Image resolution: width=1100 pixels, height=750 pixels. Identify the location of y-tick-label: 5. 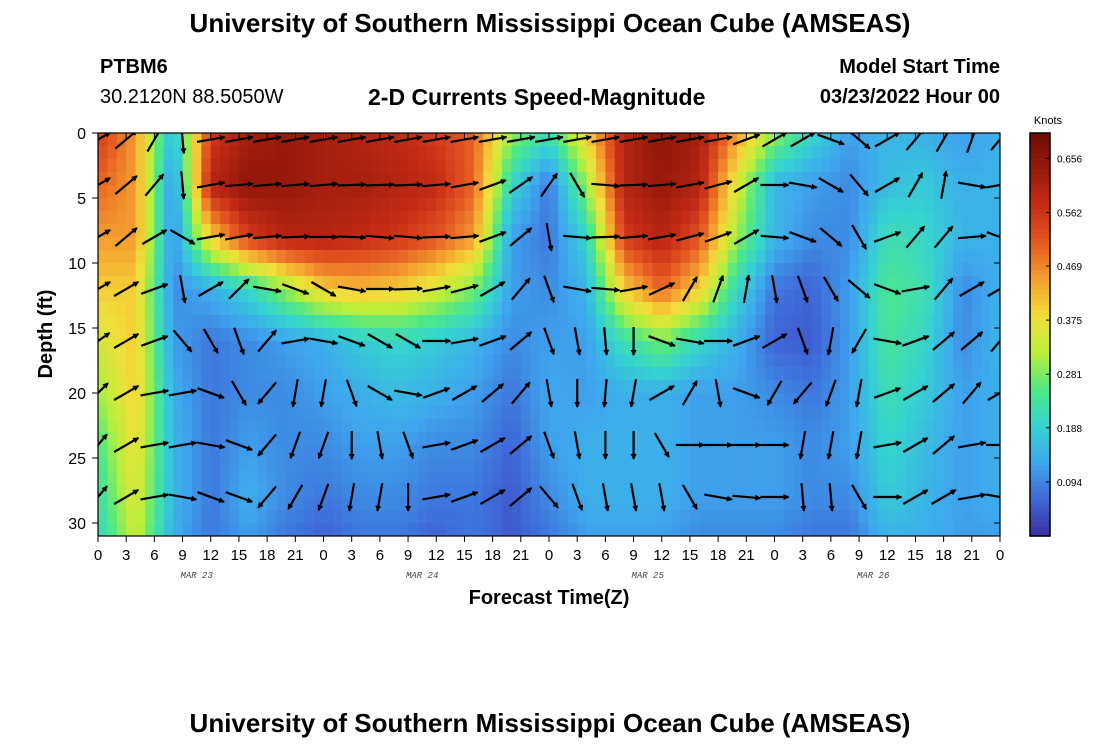
(81, 199).